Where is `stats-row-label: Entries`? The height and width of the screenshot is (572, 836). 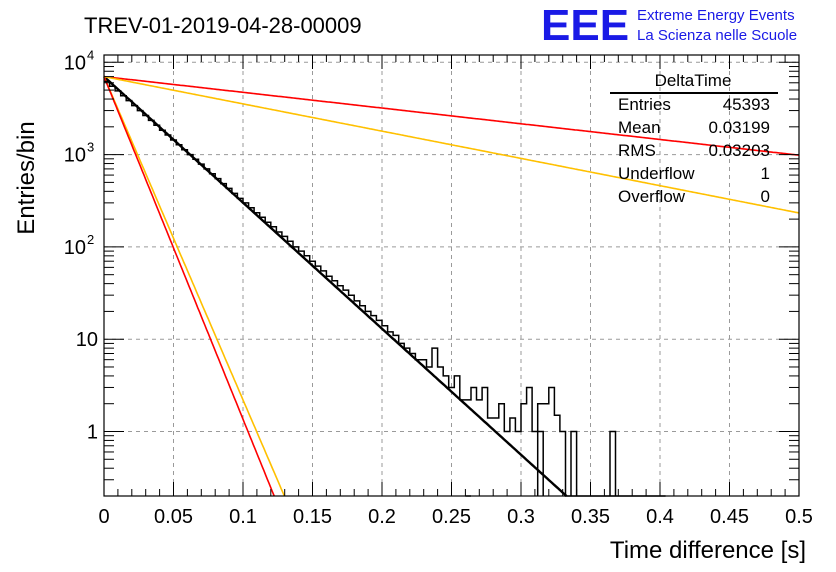 stats-row-label: Entries is located at coordinates (644, 104).